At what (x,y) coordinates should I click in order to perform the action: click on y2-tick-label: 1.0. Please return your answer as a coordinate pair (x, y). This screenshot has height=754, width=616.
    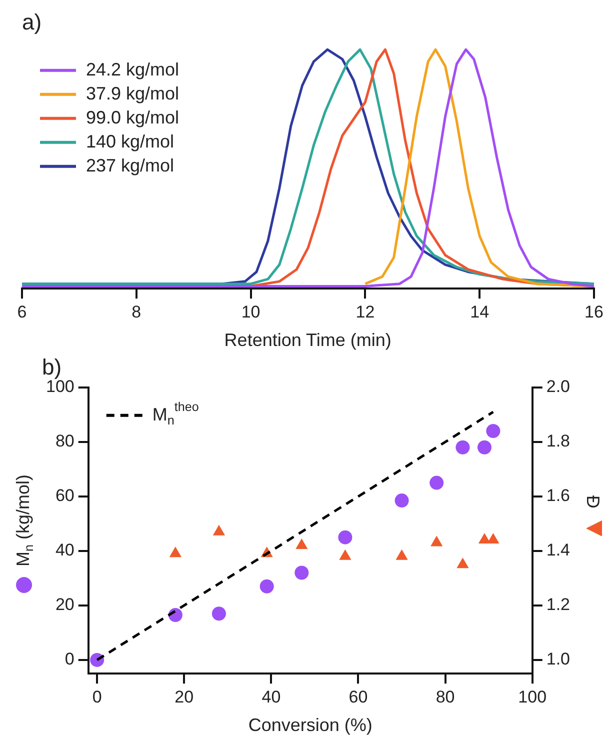
    Looking at the image, I should click on (558, 659).